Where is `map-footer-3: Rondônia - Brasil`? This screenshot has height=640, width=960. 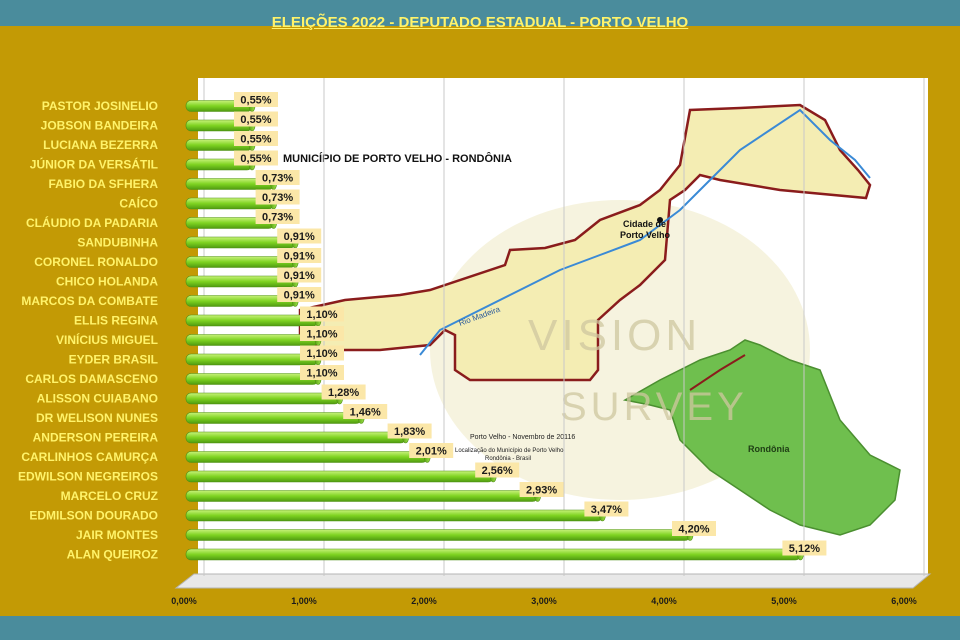 map-footer-3: Rondônia - Brasil is located at coordinates (508, 459).